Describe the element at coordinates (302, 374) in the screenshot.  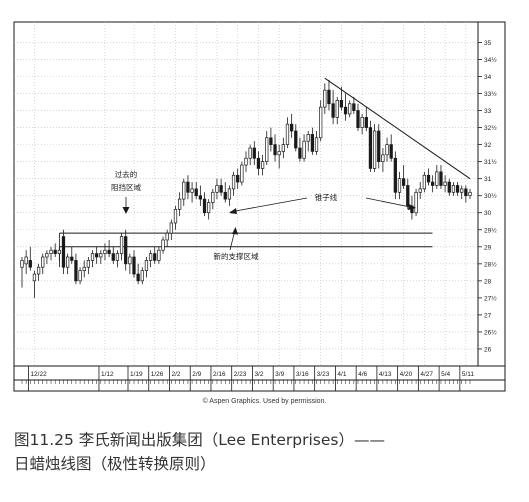
I see `x-tick-label: 3/16` at that location.